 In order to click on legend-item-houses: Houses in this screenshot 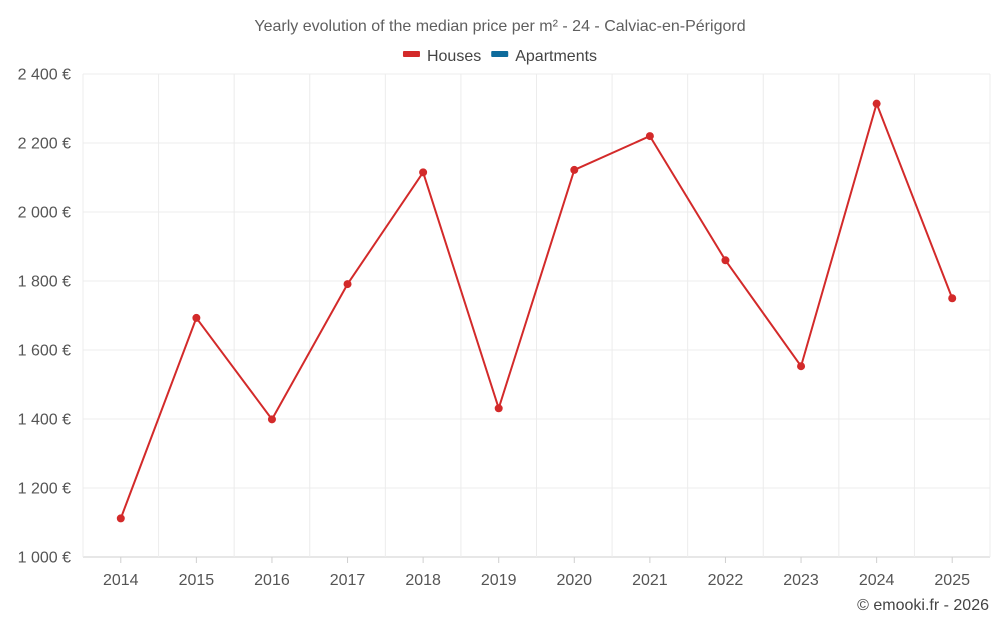, I will do `click(441, 56)`.